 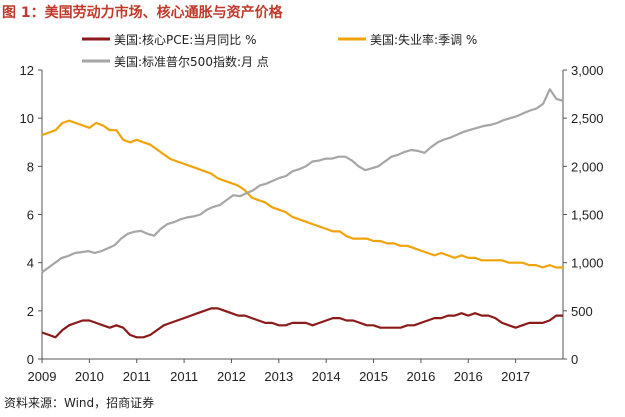 What do you see at coordinates (587, 263) in the screenshot?
I see `y-right-tick-label: 1,000` at bounding box center [587, 263].